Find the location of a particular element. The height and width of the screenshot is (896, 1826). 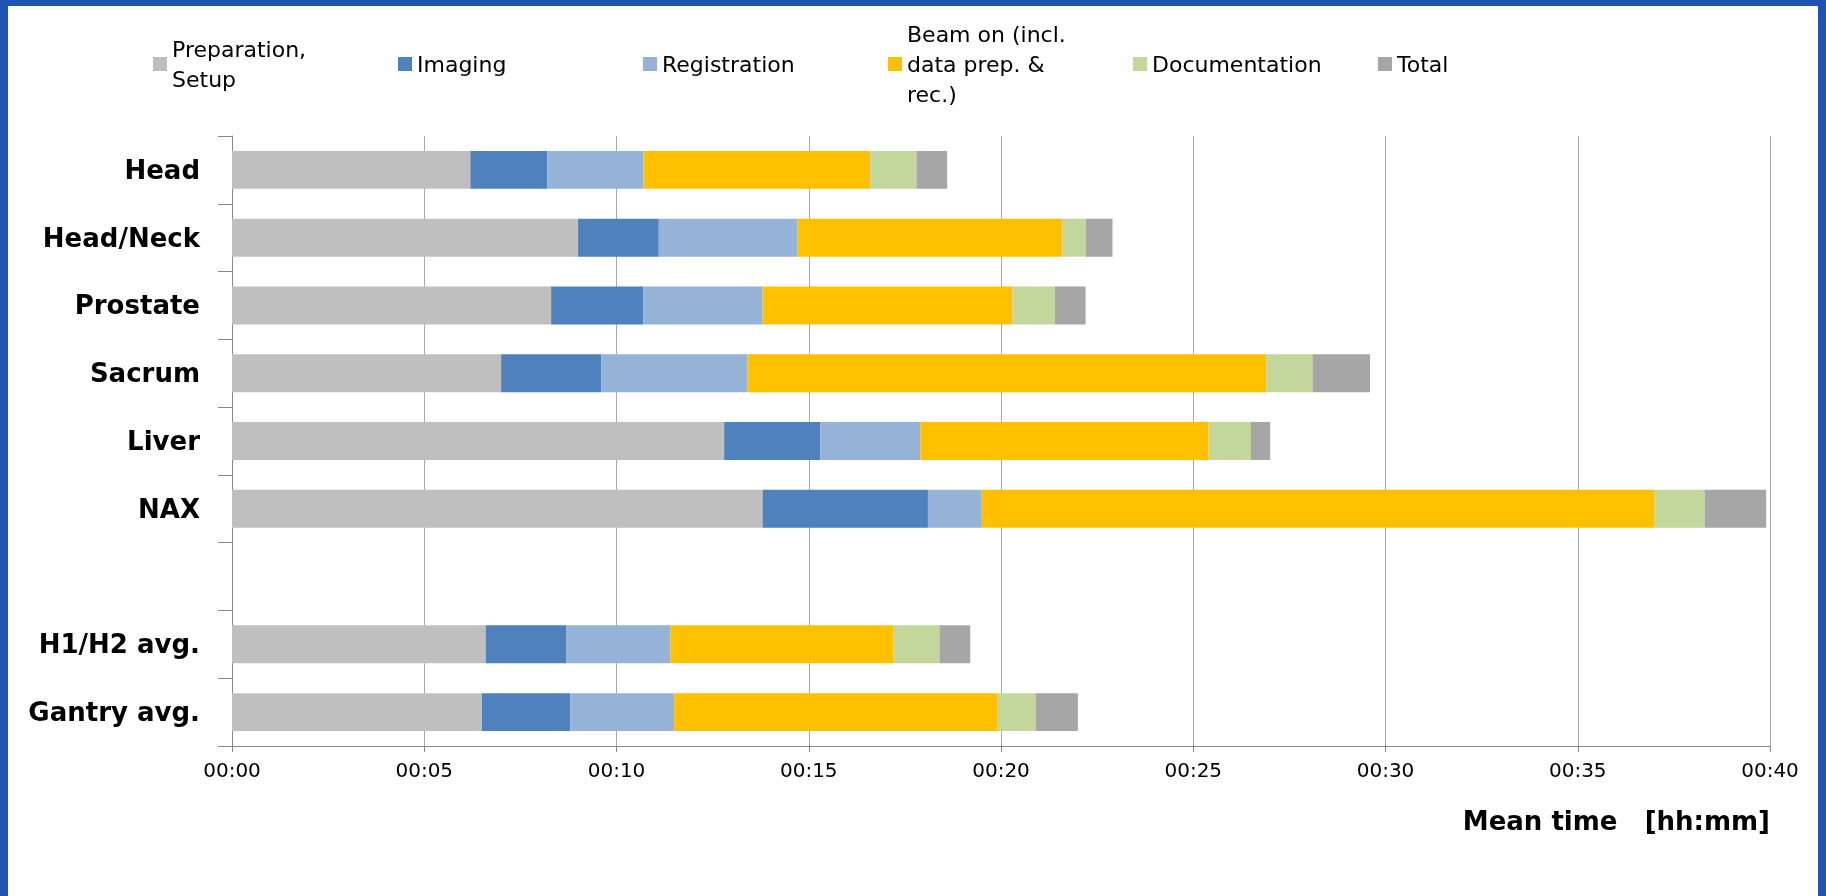

x-tick-label: 00:15 is located at coordinates (808, 770).